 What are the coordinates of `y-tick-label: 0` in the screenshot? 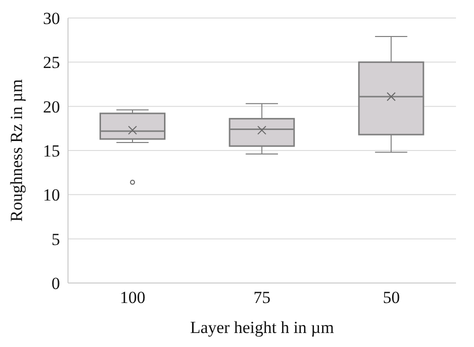 It's located at (56, 284).